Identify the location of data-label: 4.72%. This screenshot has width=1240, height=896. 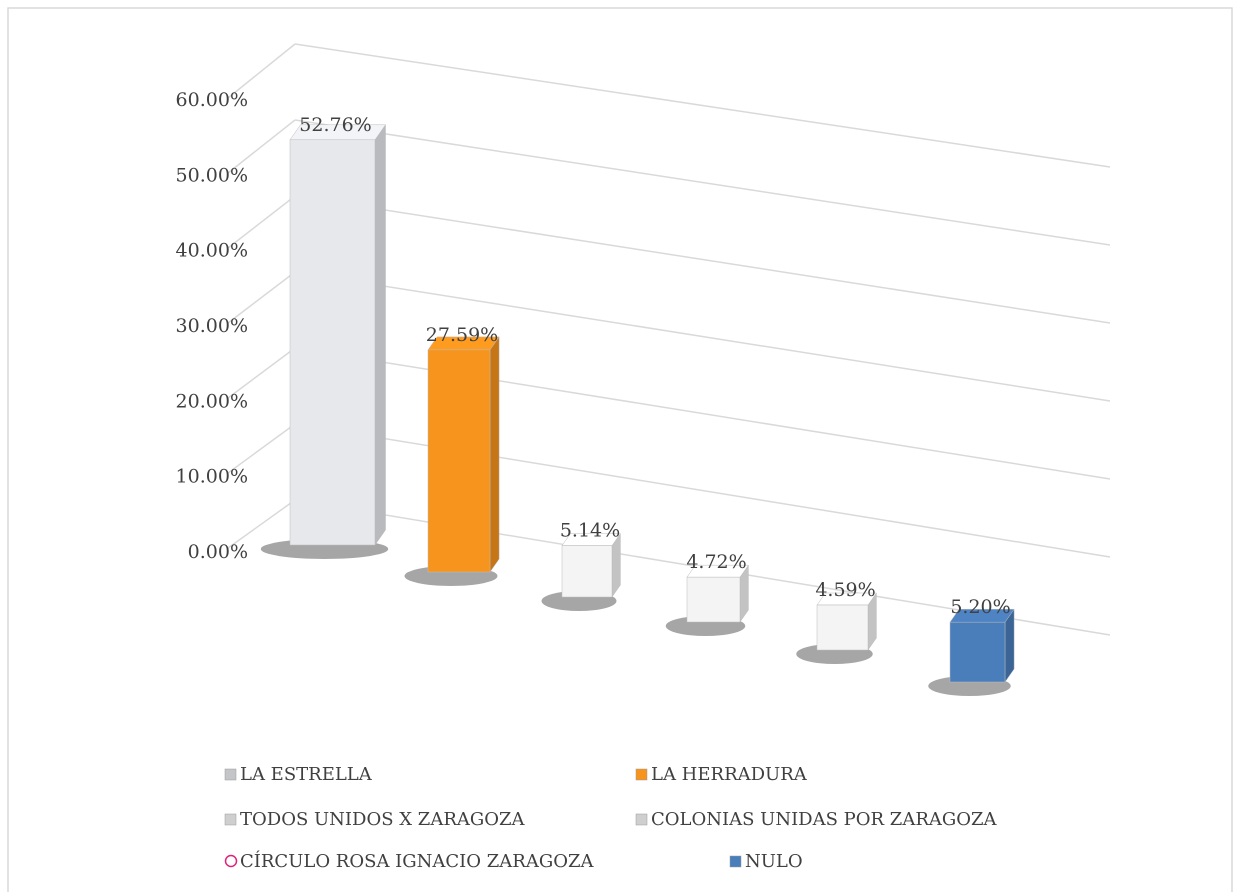
(716, 562).